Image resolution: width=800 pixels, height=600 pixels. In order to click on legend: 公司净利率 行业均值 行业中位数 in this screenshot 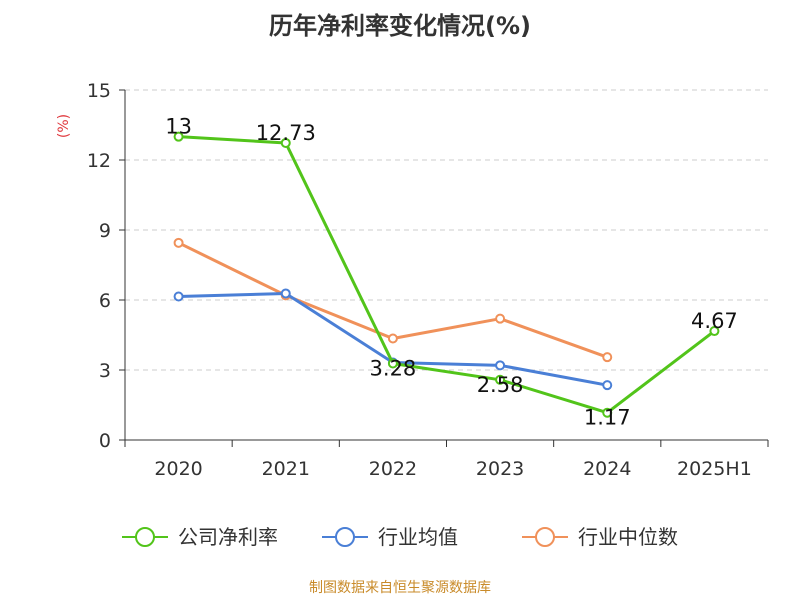, I will do `click(400, 537)`.